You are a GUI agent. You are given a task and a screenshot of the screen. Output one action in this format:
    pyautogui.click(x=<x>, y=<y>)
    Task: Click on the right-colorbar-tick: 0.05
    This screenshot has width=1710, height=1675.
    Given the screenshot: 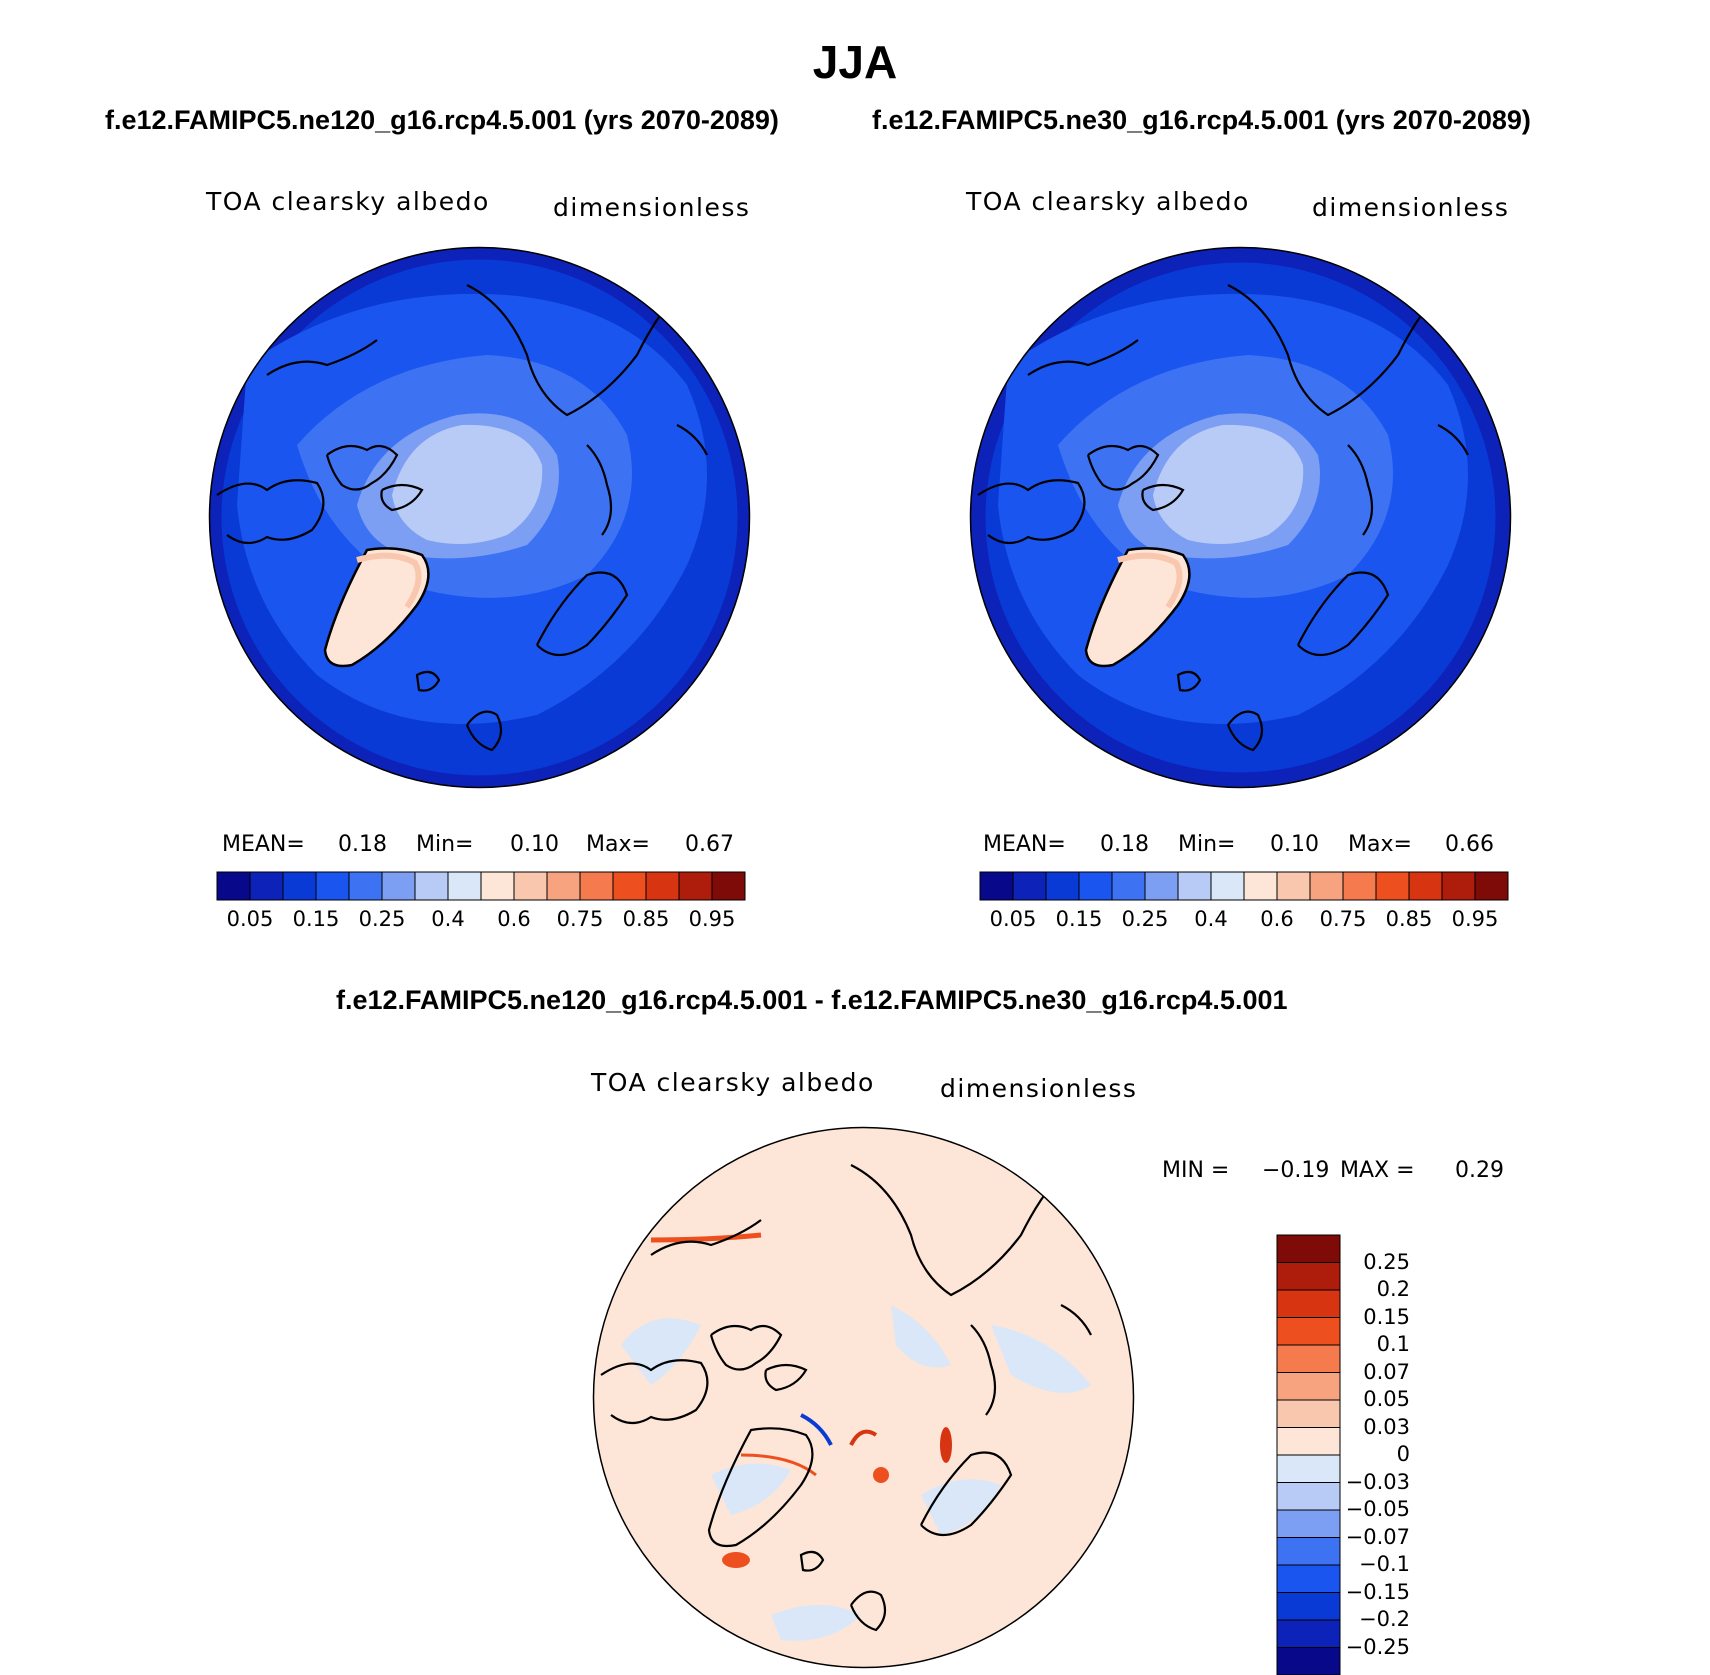 What is the action you would take?
    pyautogui.click(x=1013, y=919)
    